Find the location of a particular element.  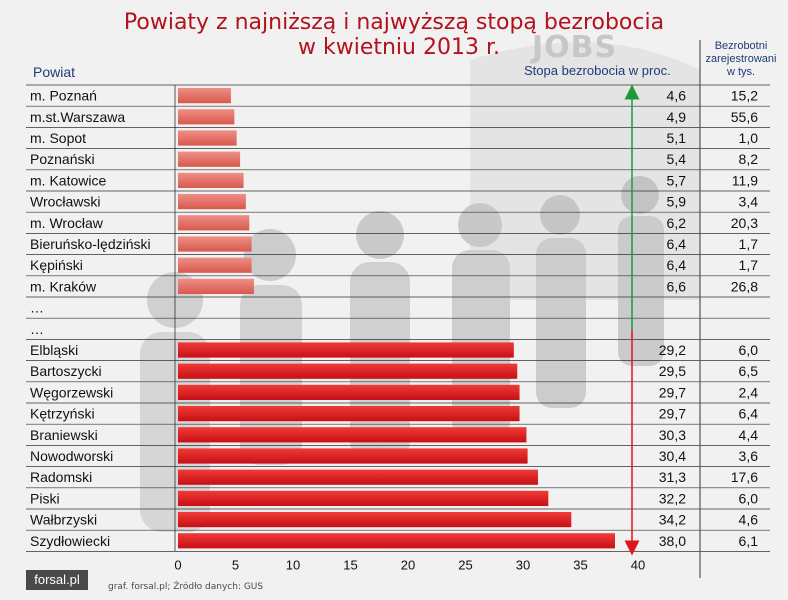

x-tick-label: 25 is located at coordinates (465, 564).